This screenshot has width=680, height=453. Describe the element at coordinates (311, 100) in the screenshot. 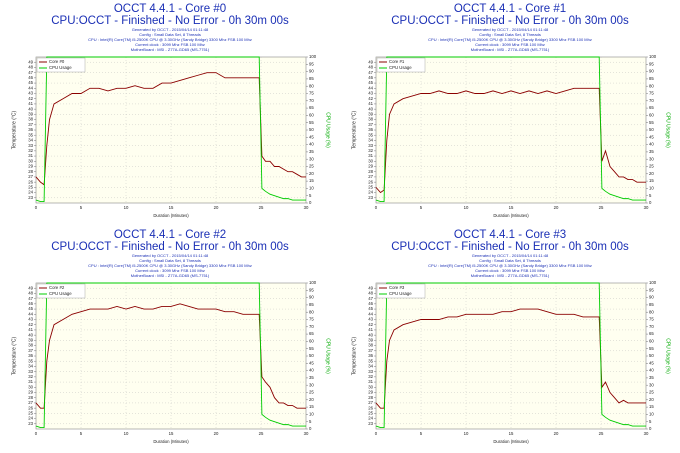

I see `y2-tick-label: 70` at that location.